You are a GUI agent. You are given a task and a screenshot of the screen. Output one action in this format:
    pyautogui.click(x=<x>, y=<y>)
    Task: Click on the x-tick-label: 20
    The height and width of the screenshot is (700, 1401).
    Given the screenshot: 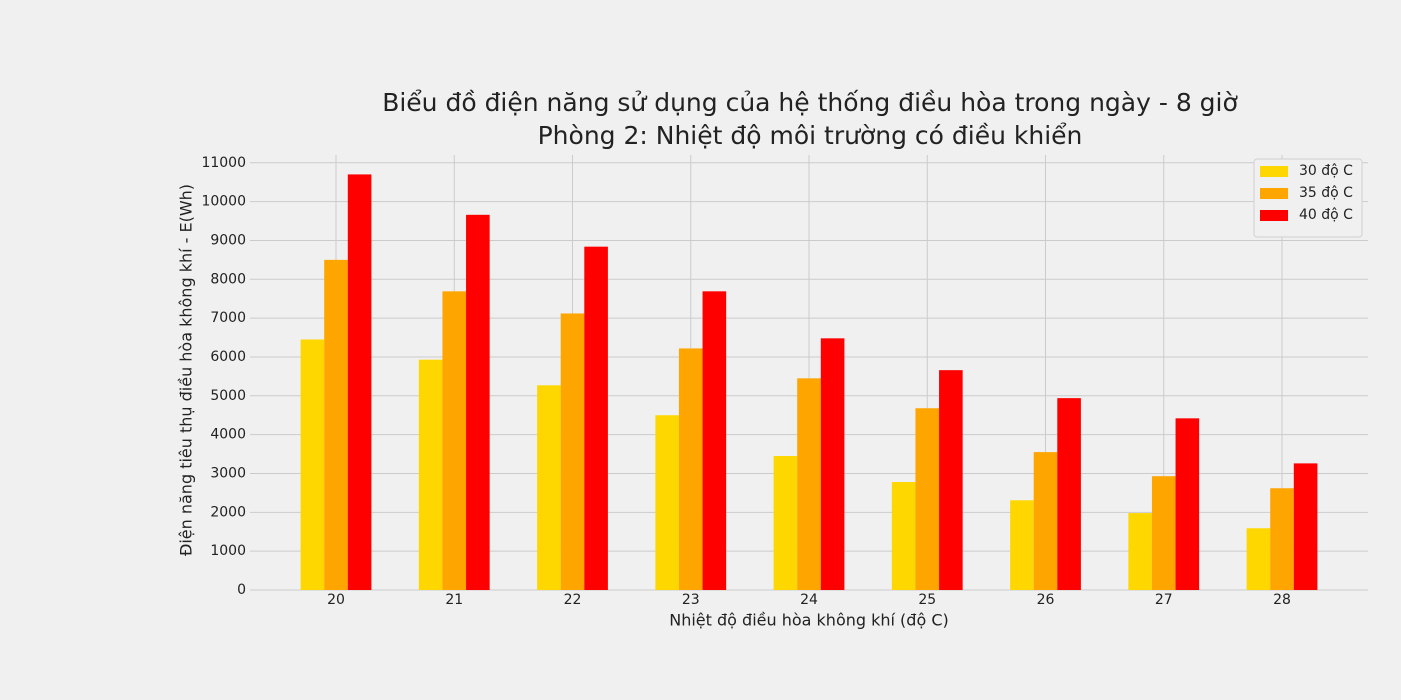 What is the action you would take?
    pyautogui.click(x=336, y=600)
    